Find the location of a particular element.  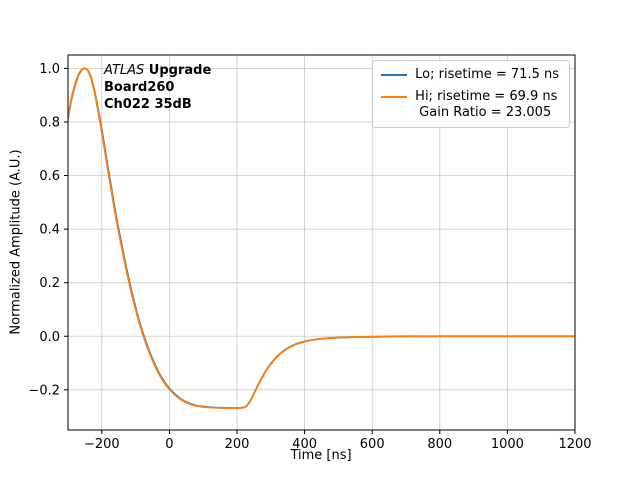

upgrade-label: Upgrade is located at coordinates (178, 70).